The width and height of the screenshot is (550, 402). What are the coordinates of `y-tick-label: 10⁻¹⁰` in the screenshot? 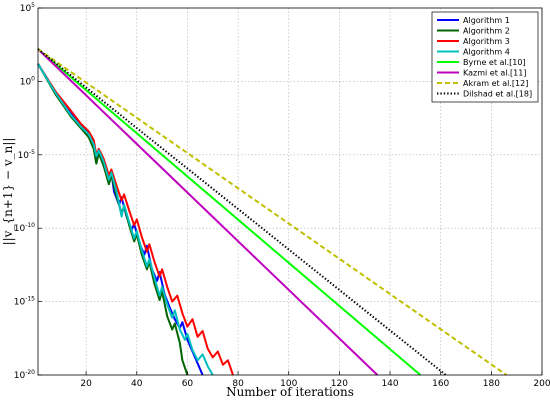 It's located at (24, 228).